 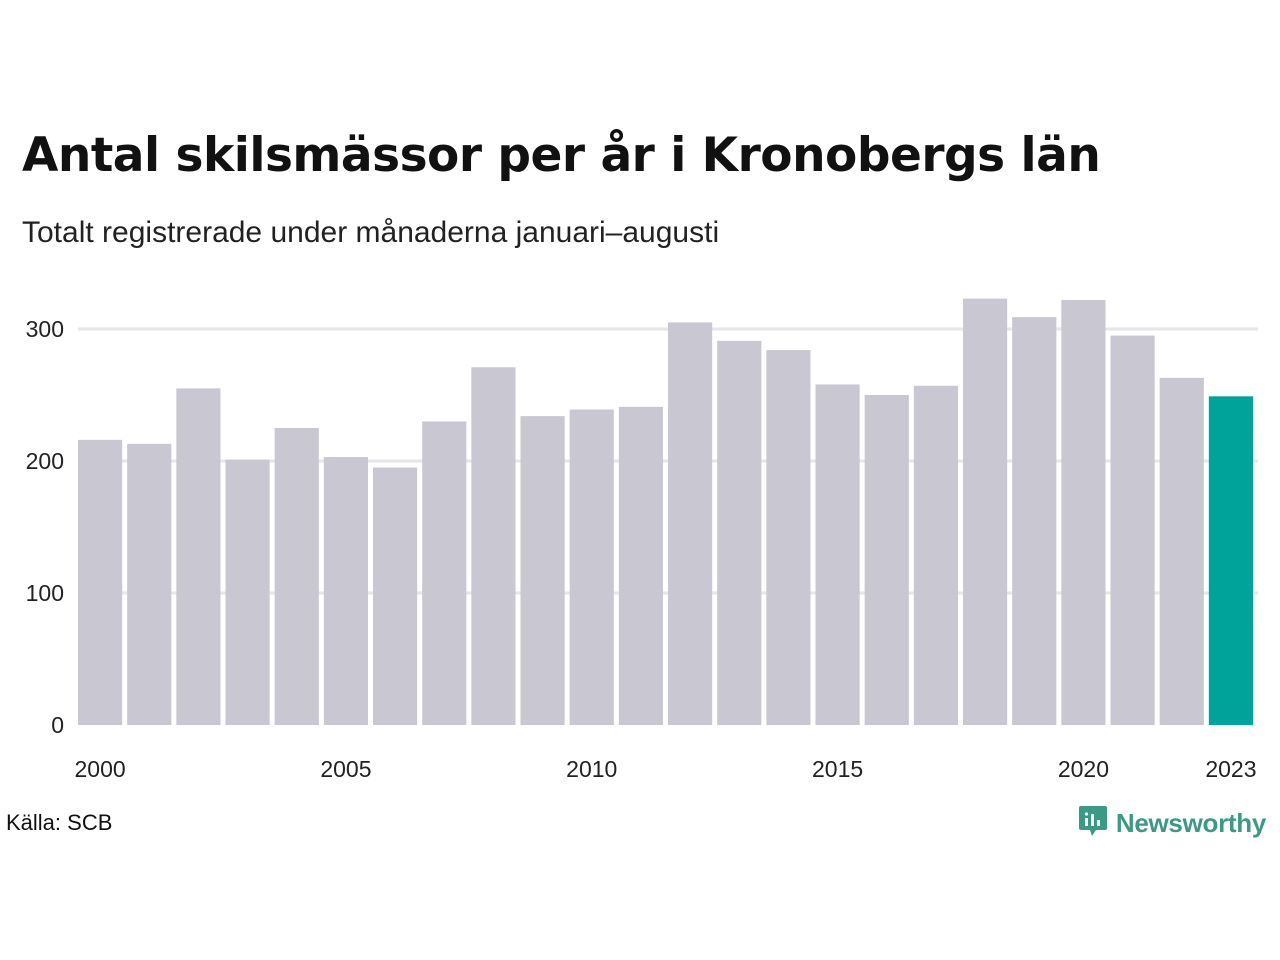 I want to click on bar-2017, so click(x=935, y=555).